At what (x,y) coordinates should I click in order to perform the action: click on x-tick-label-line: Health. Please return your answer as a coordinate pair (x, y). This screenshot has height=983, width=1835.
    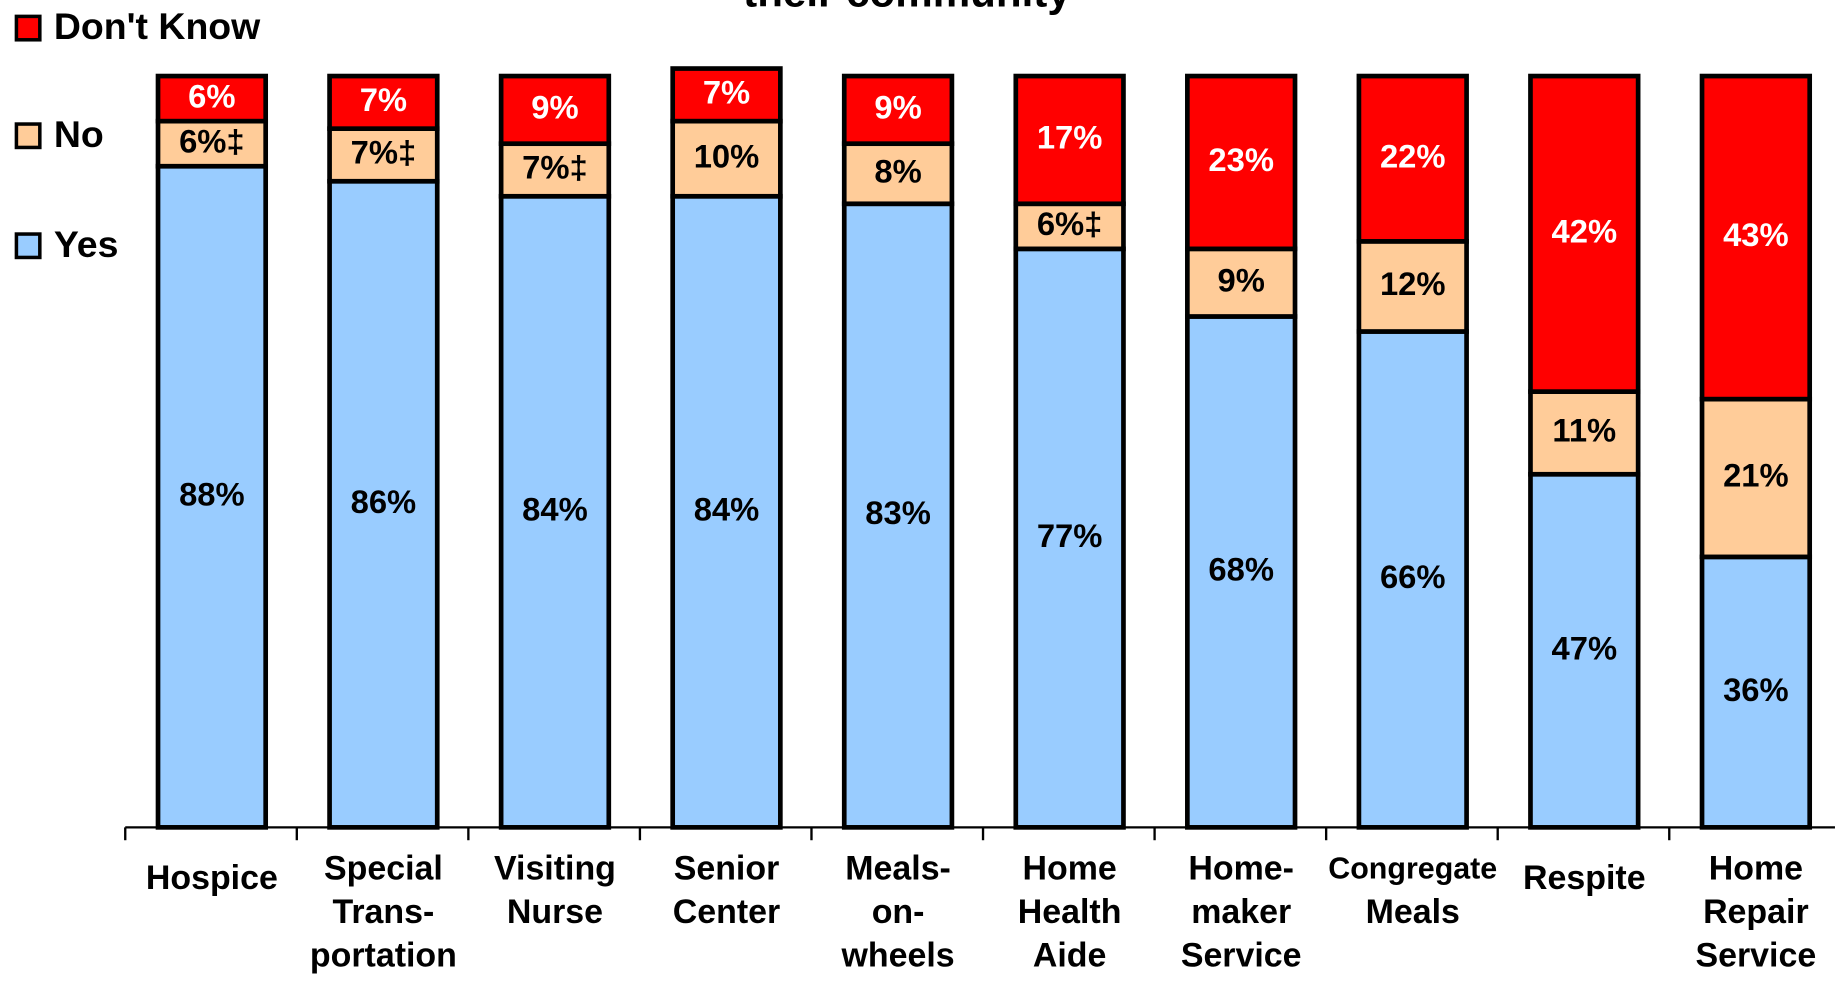
    Looking at the image, I should click on (1070, 912).